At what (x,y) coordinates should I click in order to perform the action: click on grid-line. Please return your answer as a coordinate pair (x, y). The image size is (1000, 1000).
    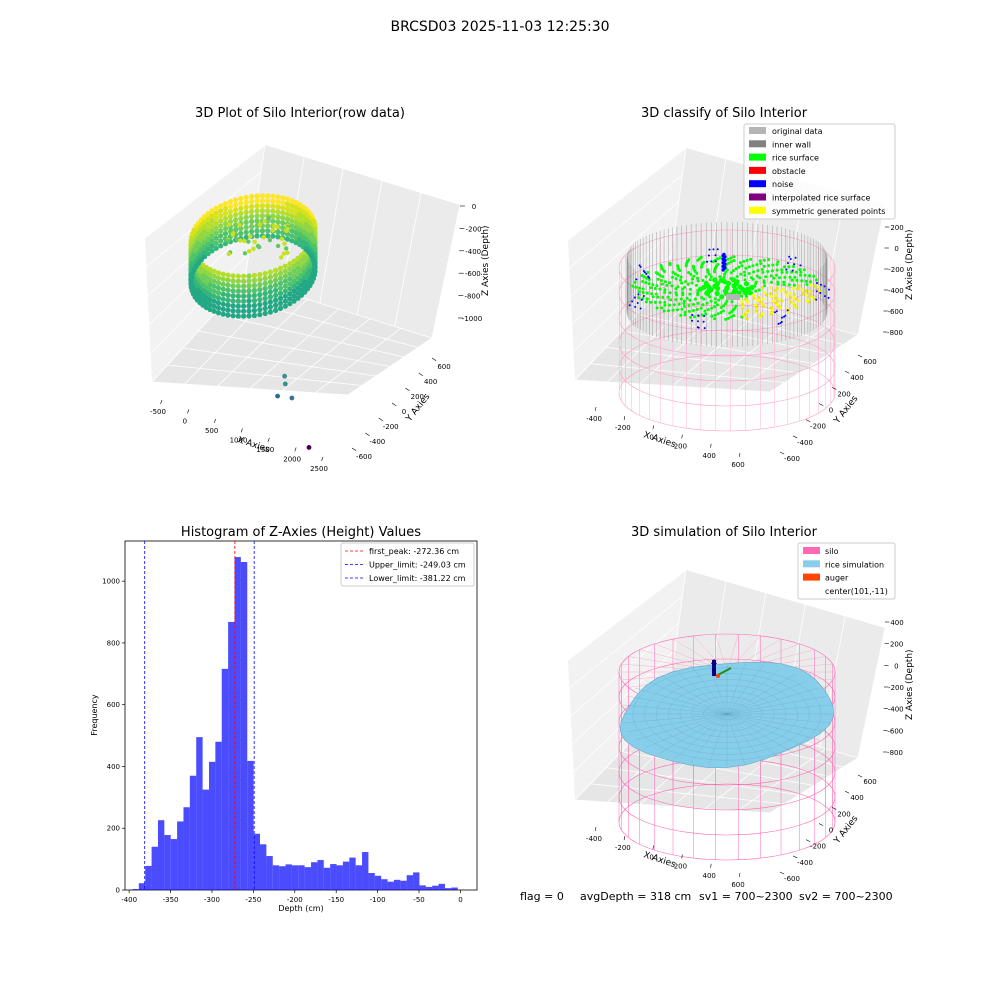
    Looking at the image, I should click on (205, 191).